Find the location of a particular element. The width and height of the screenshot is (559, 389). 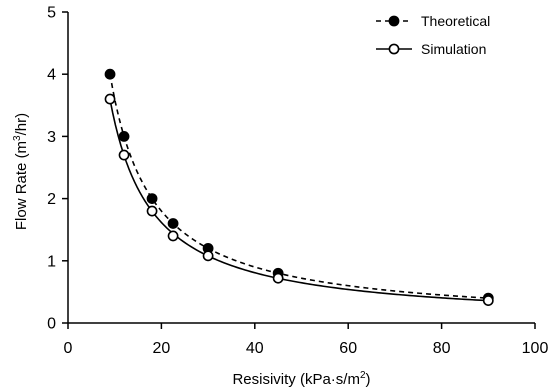

x-axis-label: Resisivity (kPa·s/m2) is located at coordinates (301, 379).